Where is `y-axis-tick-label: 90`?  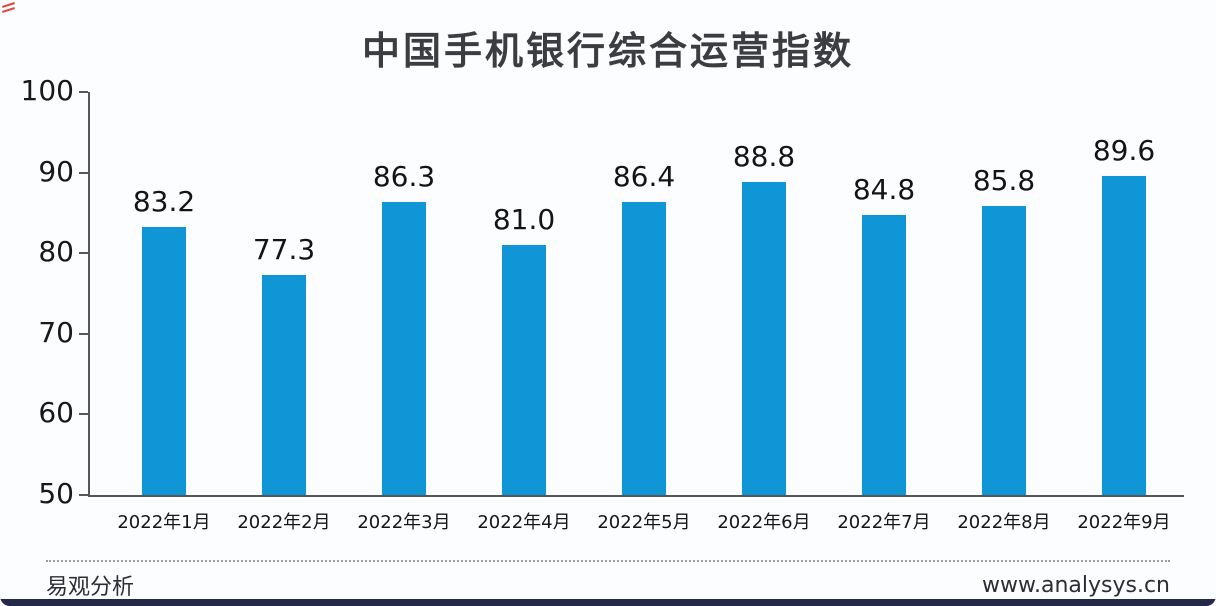
y-axis-tick-label: 90 is located at coordinates (56, 171).